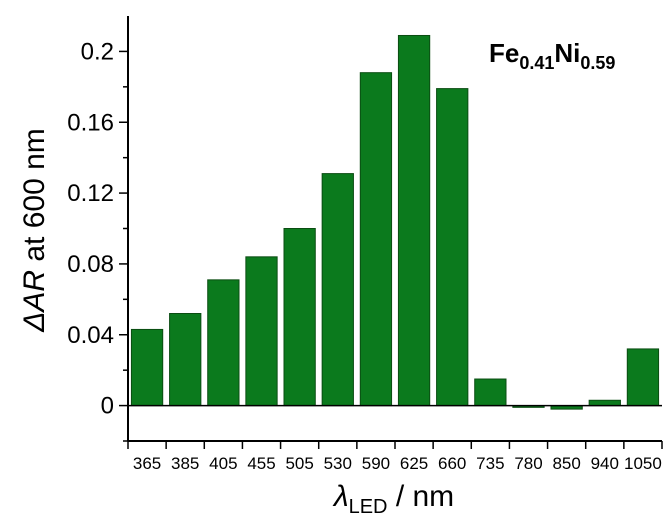 This screenshot has height=520, width=664. Describe the element at coordinates (97, 51) in the screenshot. I see `y-tick-label-0.2: 0.2` at that location.